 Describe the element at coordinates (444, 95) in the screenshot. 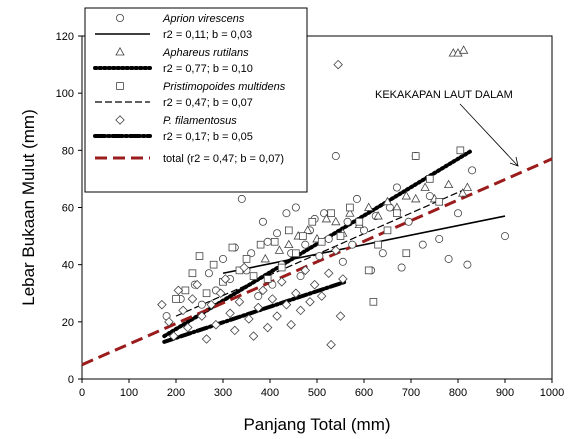

I see `annotation-text: KEKAKAPAN LAUT DALAM` at that location.